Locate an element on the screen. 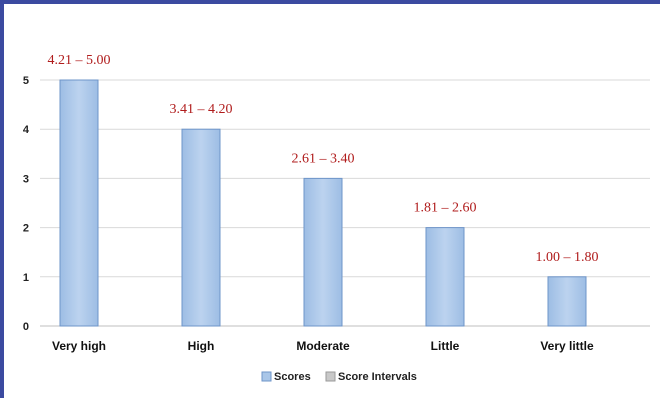 This screenshot has height=398, width=660. legend: Scores Score Intervals is located at coordinates (339, 377).